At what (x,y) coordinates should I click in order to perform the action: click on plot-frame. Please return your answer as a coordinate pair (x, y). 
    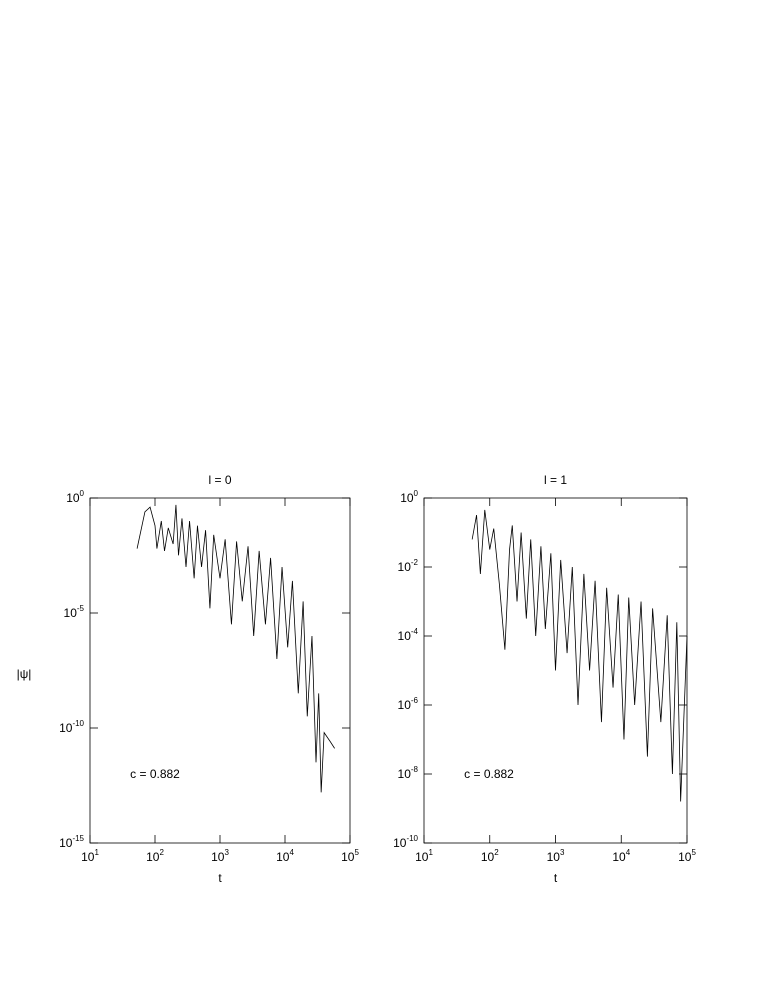
    Looking at the image, I should click on (220, 670).